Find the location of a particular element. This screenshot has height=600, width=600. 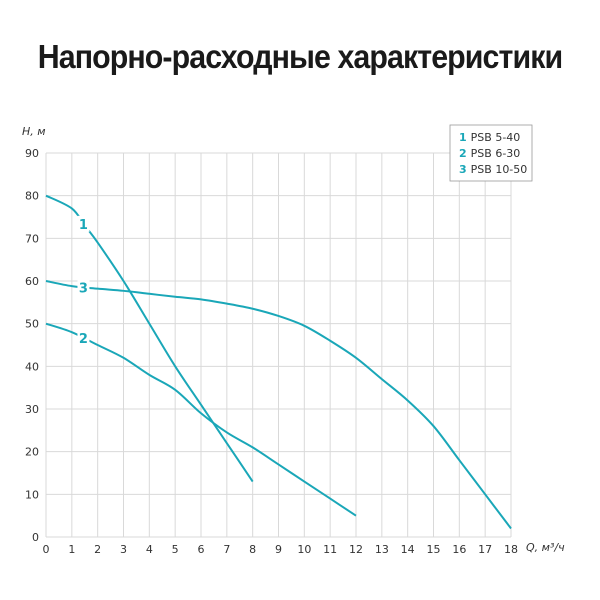

y-axis-label: H, м is located at coordinates (34, 131).